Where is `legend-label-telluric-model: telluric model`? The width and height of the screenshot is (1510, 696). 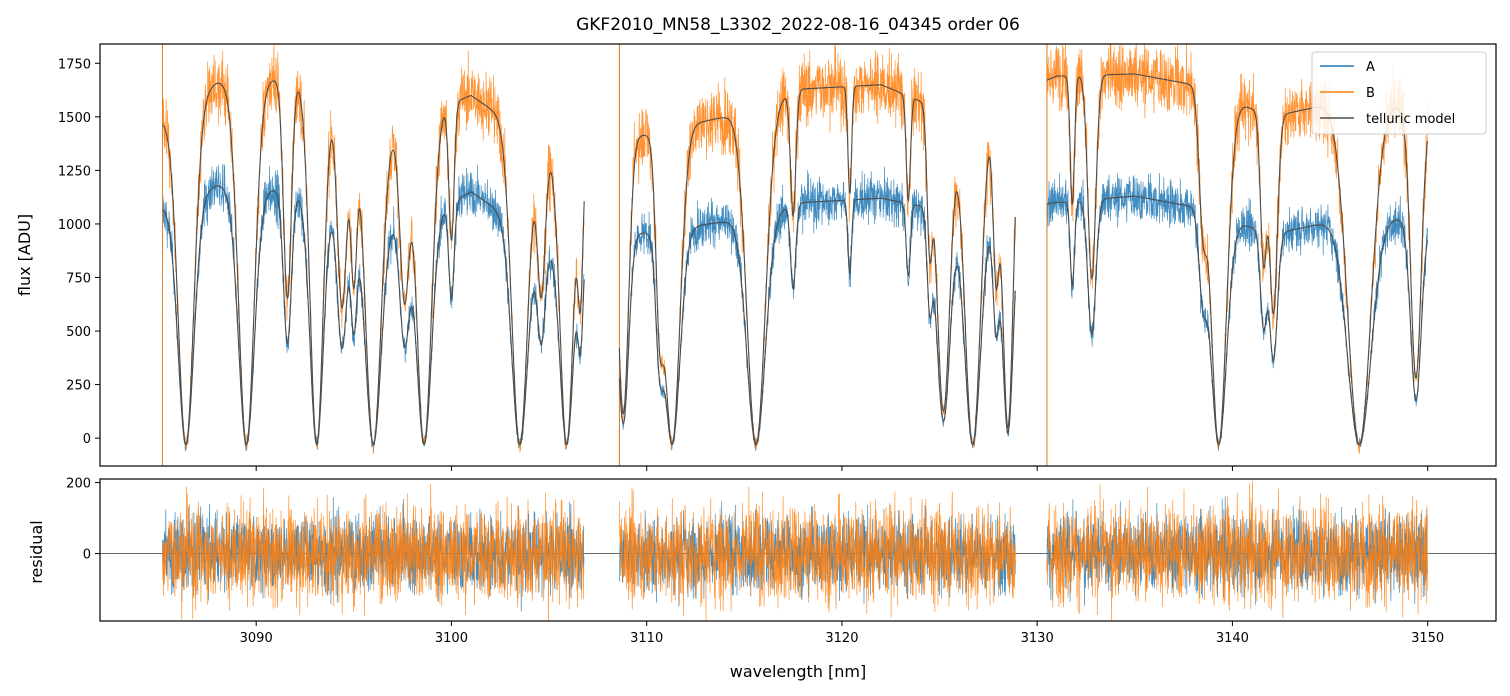 legend-label-telluric-model: telluric model is located at coordinates (1410, 119).